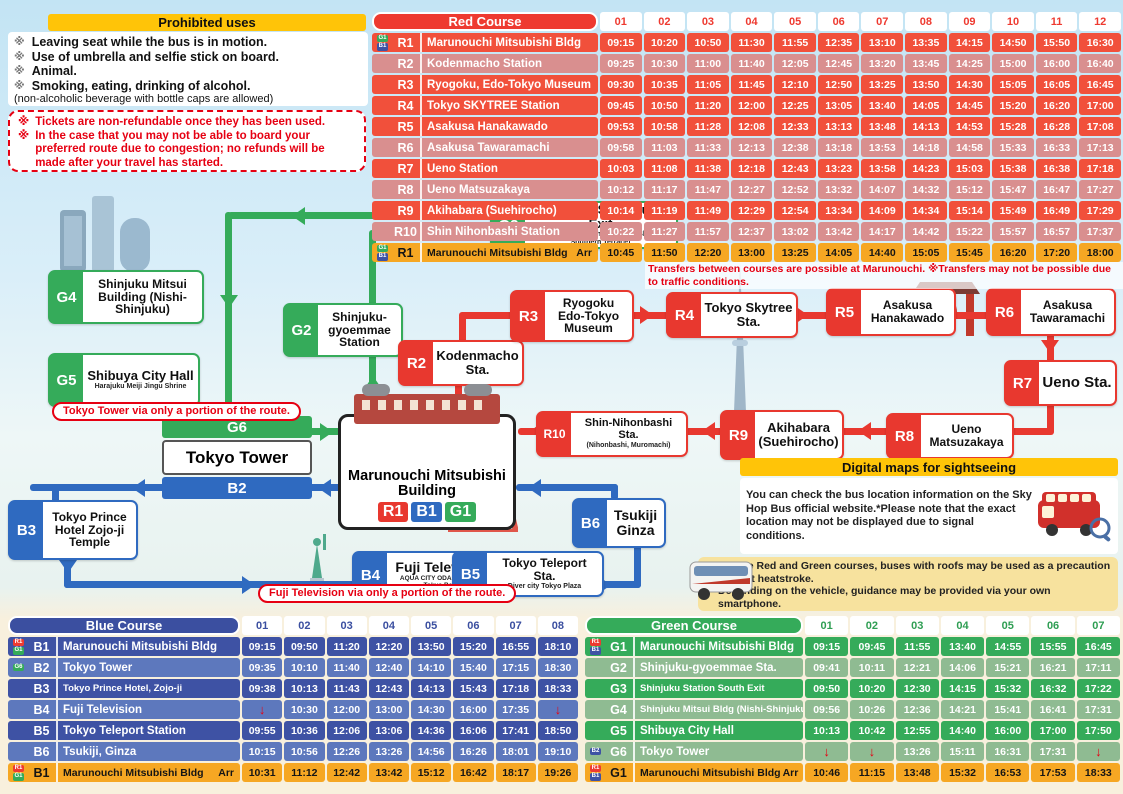  Describe the element at coordinates (304, 625) in the screenshot. I see `column-header-02: 02` at that location.